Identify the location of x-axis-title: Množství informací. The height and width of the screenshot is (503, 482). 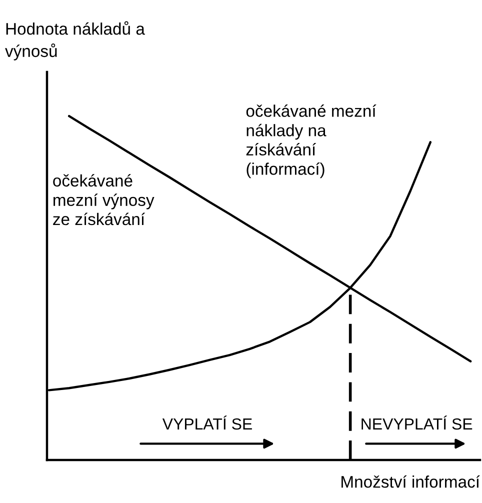
(411, 481).